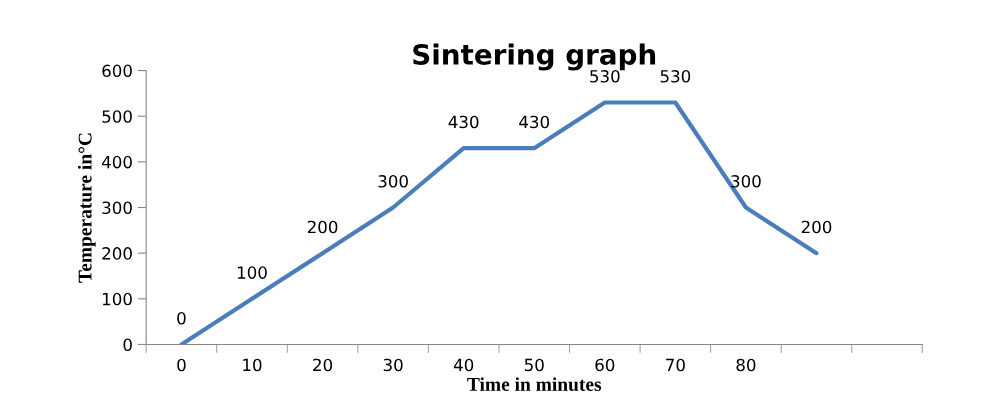 This screenshot has width=1008, height=415. I want to click on y-tick-label: 300, so click(117, 208).